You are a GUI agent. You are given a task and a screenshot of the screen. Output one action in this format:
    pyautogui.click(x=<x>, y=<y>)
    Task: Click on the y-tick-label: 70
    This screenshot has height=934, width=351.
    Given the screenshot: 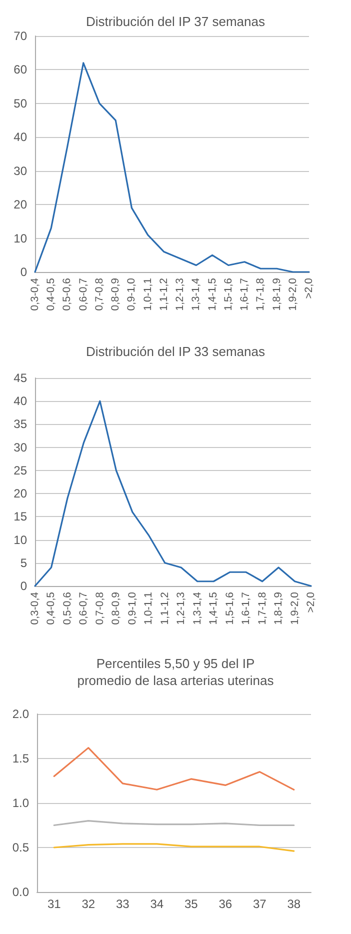 What is the action you would take?
    pyautogui.click(x=21, y=36)
    